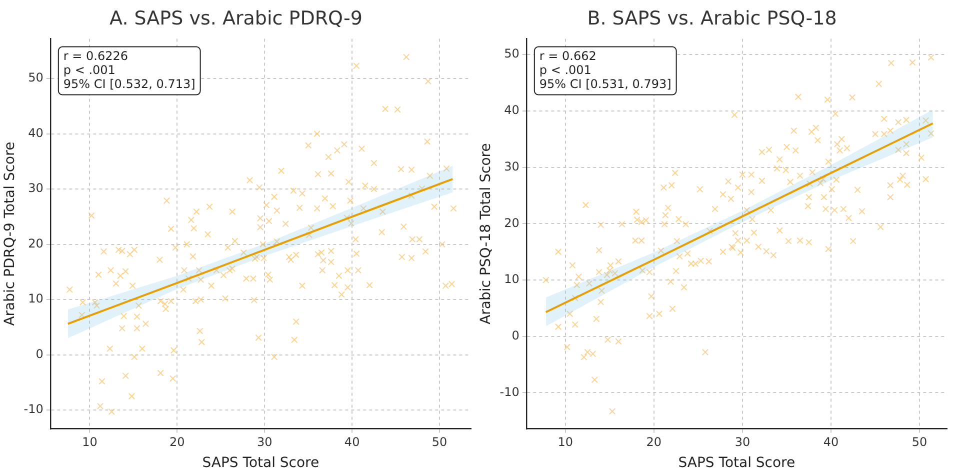 This screenshot has height=476, width=953. I want to click on annotation: r = 0.6226, so click(95, 55).